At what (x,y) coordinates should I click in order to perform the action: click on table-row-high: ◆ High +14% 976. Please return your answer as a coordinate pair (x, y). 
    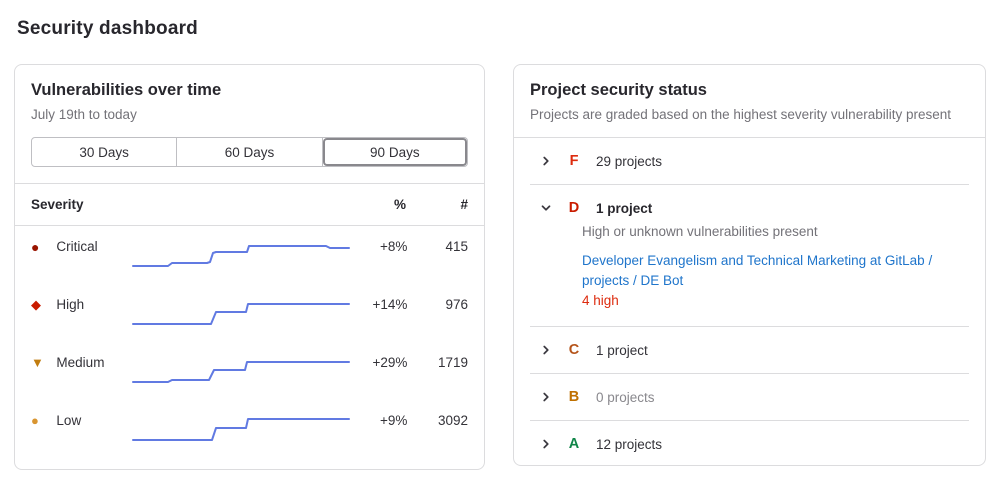
    Looking at the image, I should click on (249, 313).